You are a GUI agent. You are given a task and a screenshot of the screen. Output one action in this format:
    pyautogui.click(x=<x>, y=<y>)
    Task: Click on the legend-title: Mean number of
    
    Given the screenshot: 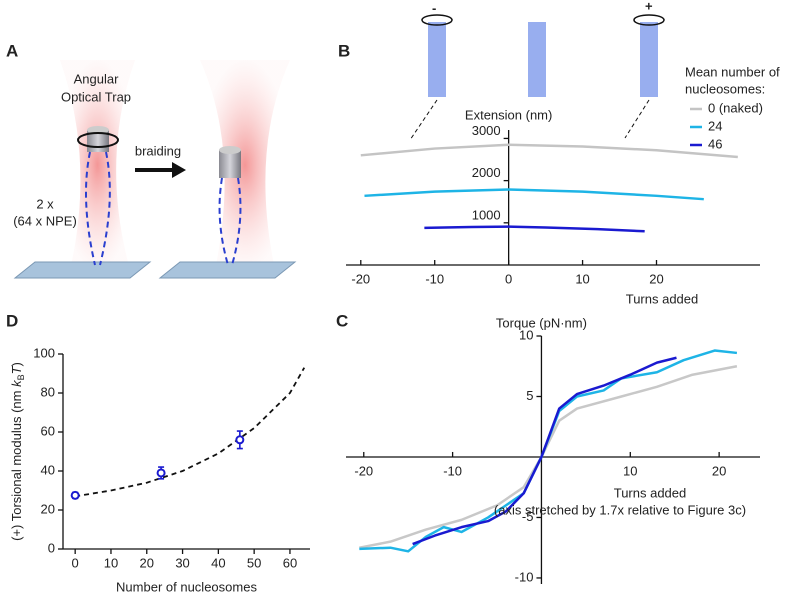 What is the action you would take?
    pyautogui.click(x=732, y=71)
    